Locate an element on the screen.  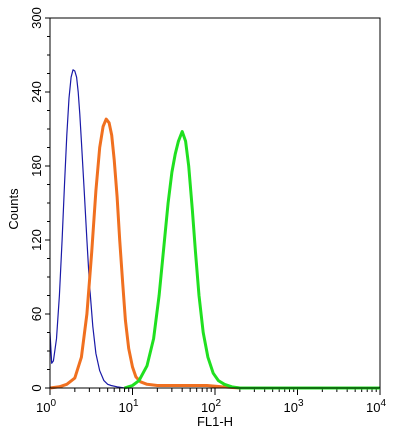
y-tick-label: 0 is located at coordinates (36, 387).